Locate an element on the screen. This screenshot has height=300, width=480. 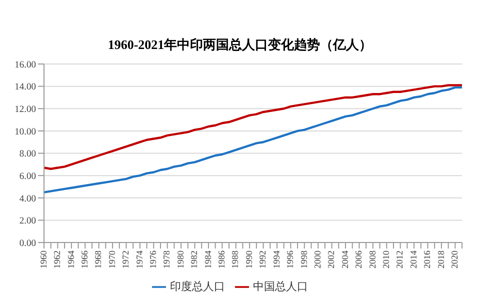
y-tick-label: 2.00 is located at coordinates (27, 221).